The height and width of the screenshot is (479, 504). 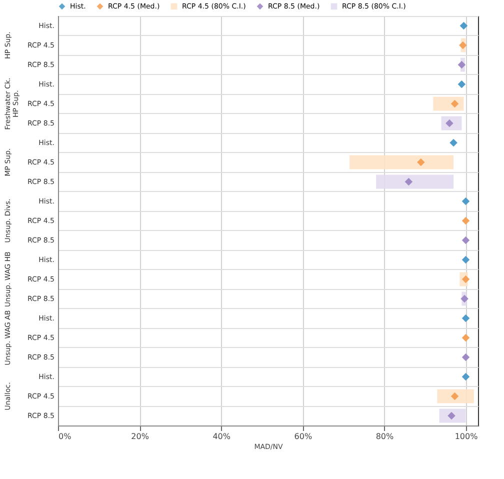 What do you see at coordinates (466, 436) in the screenshot?
I see `x-tick-label: 100%` at bounding box center [466, 436].